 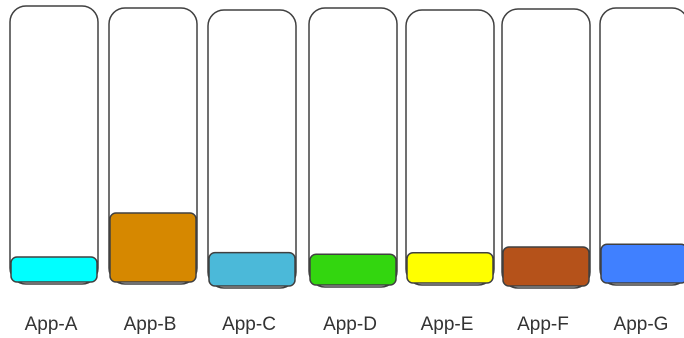 What do you see at coordinates (450, 147) in the screenshot?
I see `bar-track-app-e` at bounding box center [450, 147].